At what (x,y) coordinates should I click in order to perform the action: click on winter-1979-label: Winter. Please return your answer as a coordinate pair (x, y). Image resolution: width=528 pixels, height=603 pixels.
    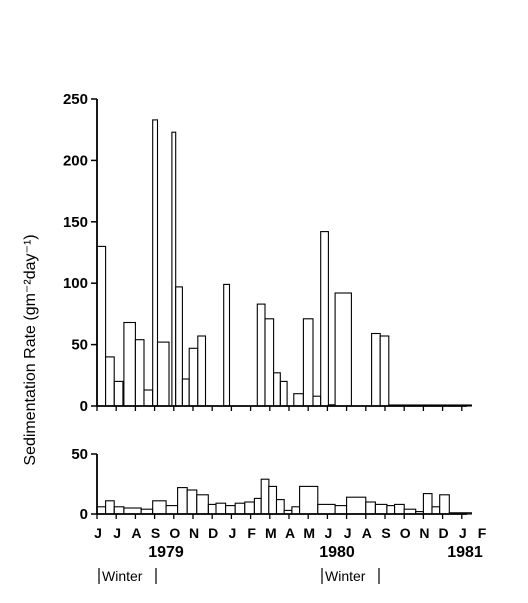
    Looking at the image, I should click on (122, 576).